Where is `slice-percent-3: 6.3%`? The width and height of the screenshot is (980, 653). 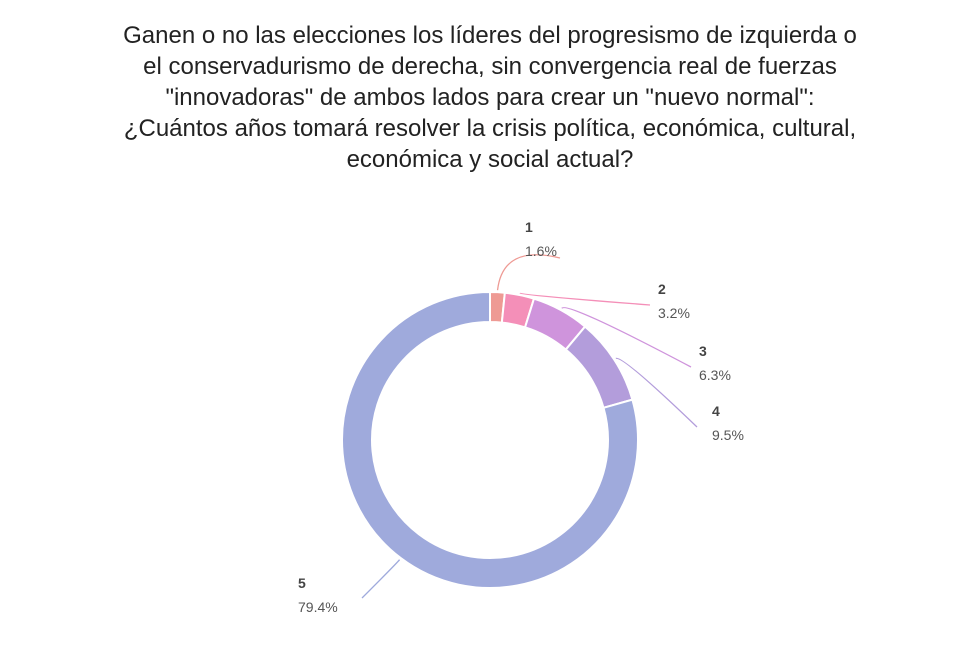
slice-percent-3: 6.3% is located at coordinates (715, 375).